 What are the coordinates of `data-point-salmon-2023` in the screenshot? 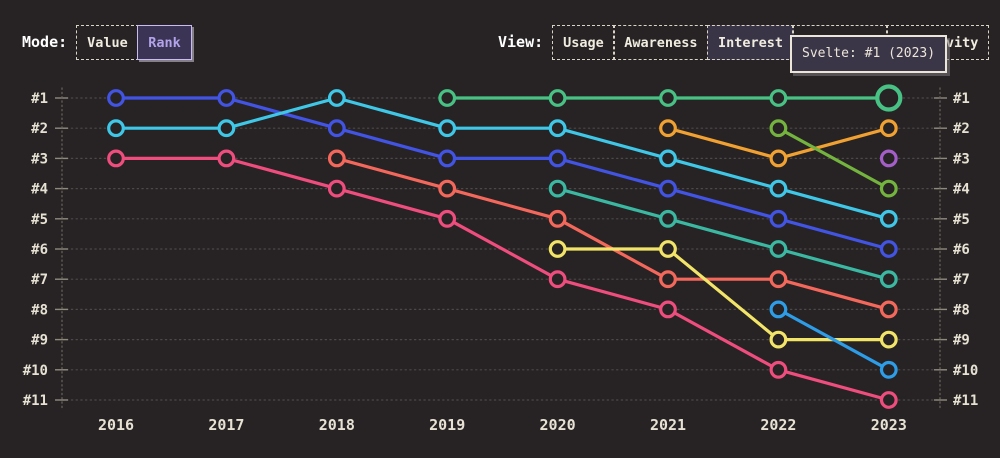 It's located at (888, 309).